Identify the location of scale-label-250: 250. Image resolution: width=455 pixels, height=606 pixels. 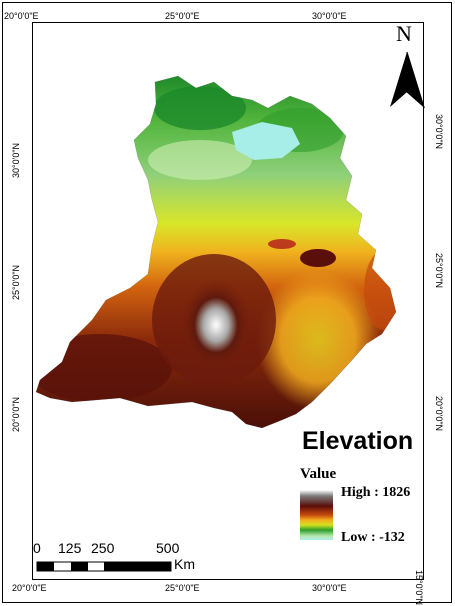
(103, 548).